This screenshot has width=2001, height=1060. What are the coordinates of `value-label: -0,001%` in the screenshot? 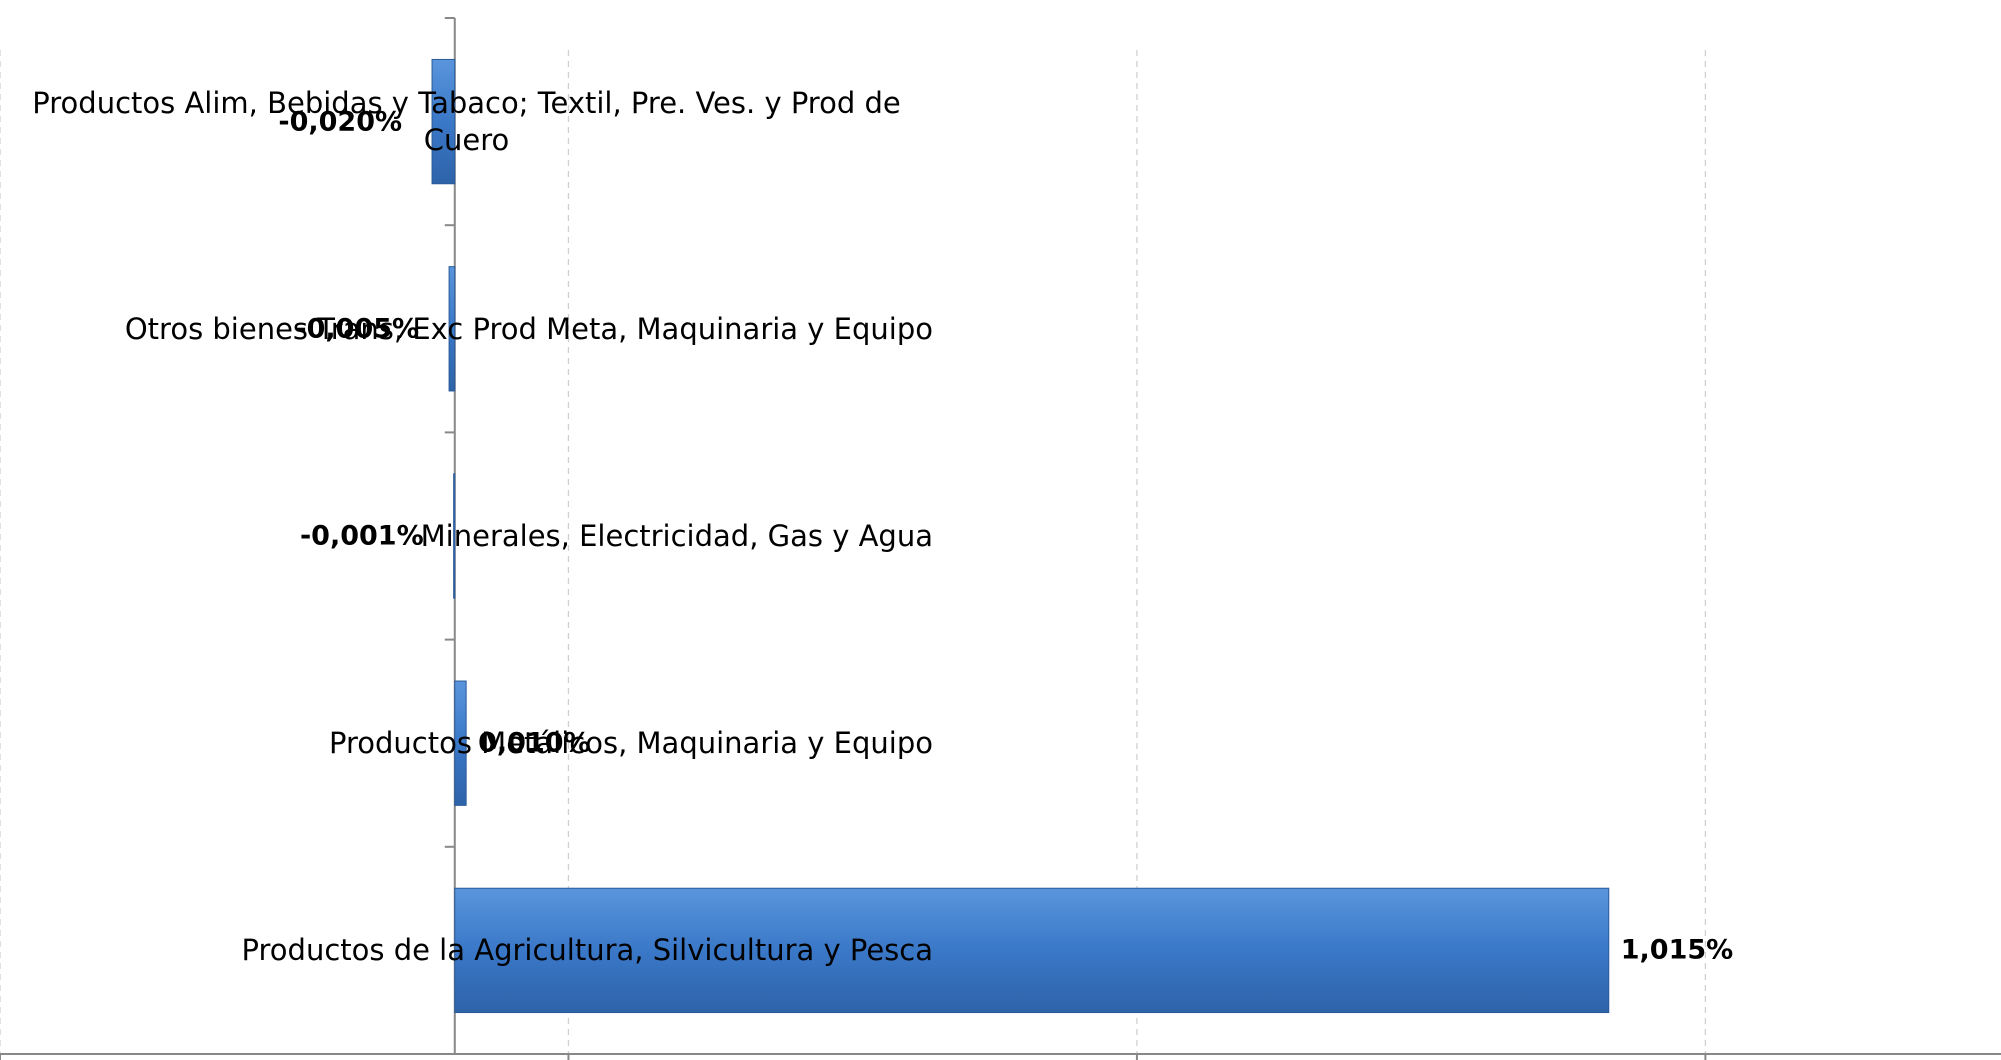 It's located at (362, 536).